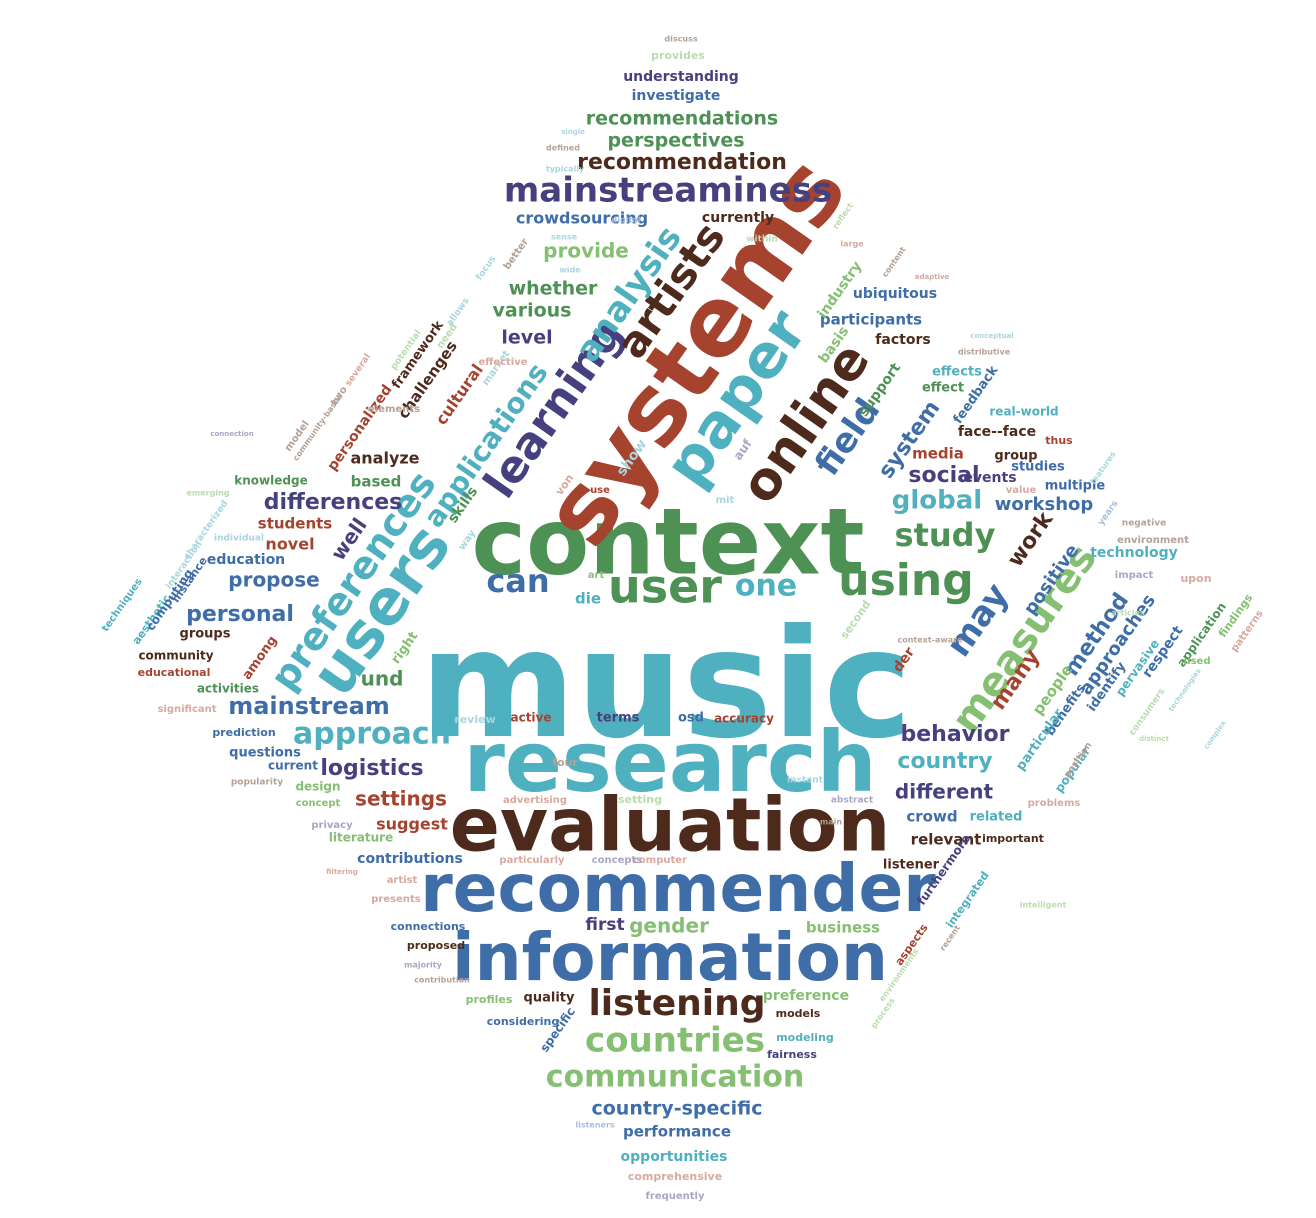 The image size is (1316, 1218). What do you see at coordinates (436, 945) in the screenshot?
I see `word-proposed: proposed` at bounding box center [436, 945].